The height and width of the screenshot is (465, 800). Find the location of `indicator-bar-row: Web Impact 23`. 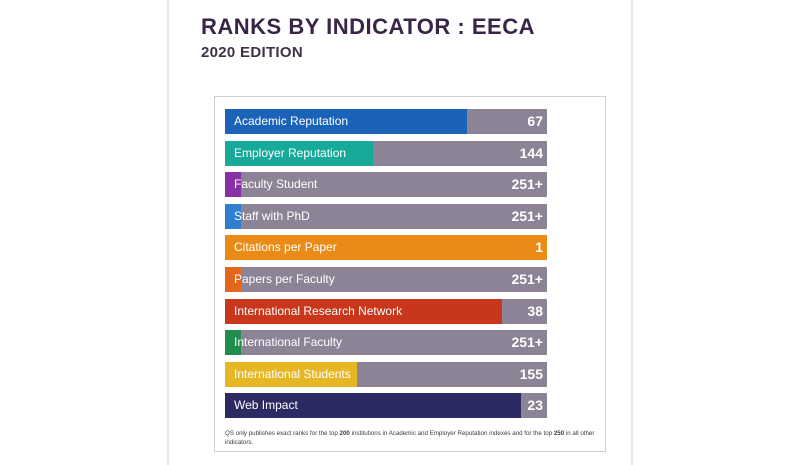

indicator-bar-row: Web Impact 23 is located at coordinates (386, 406).